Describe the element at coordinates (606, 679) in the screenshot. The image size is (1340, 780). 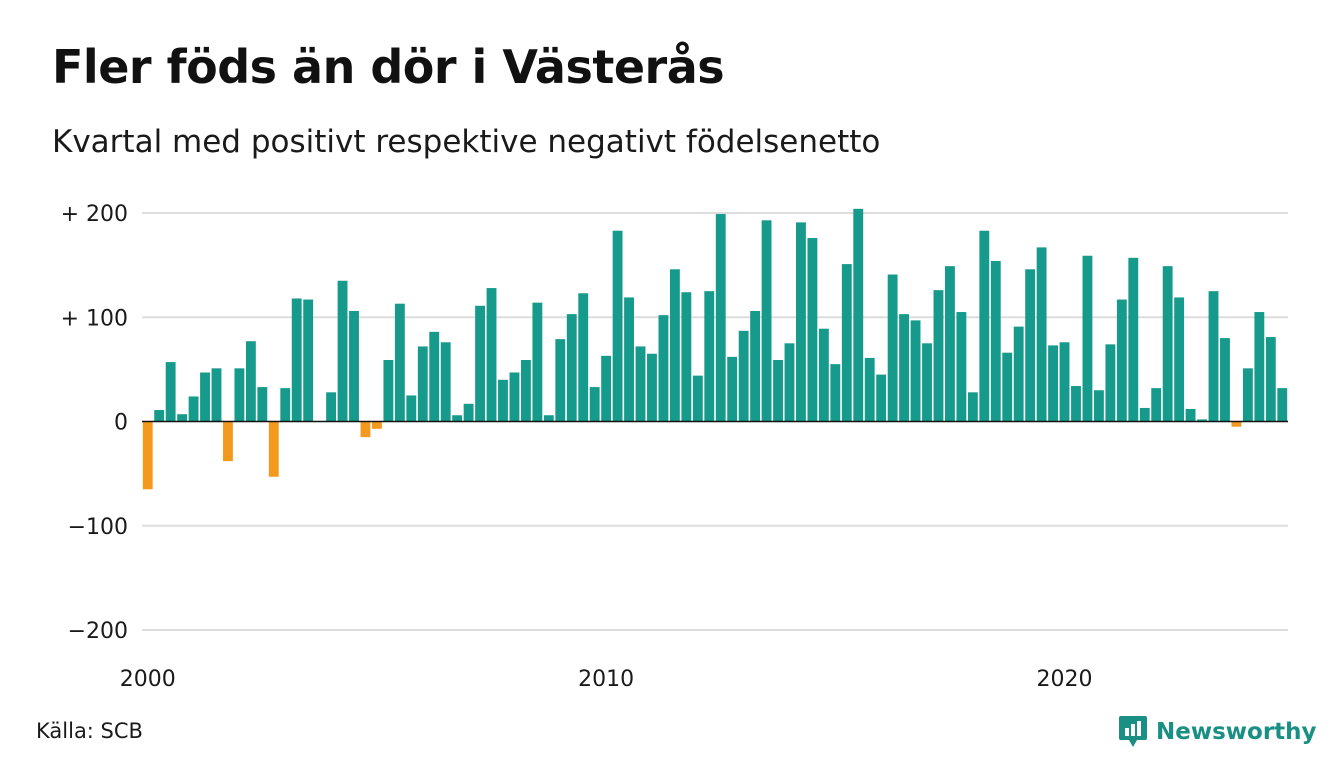
I see `x-axis-labels: 2000 2010 2020` at that location.